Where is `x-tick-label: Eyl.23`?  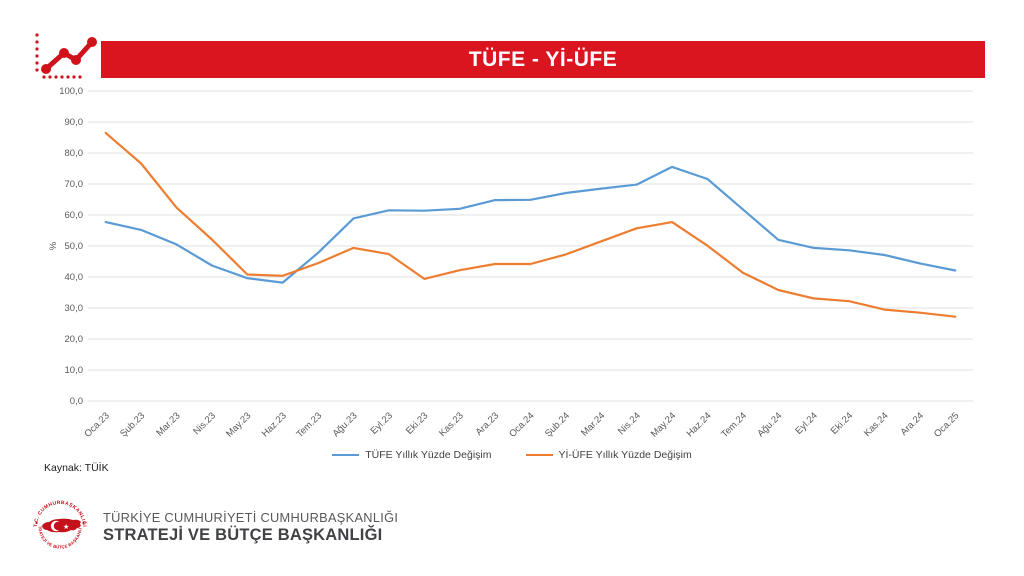
x-tick-label: Eyl.23 is located at coordinates (382, 423).